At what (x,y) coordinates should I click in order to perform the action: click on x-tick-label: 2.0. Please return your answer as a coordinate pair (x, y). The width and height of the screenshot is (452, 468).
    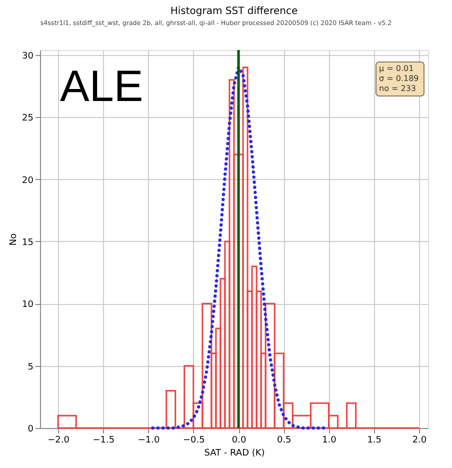
    Looking at the image, I should click on (419, 441).